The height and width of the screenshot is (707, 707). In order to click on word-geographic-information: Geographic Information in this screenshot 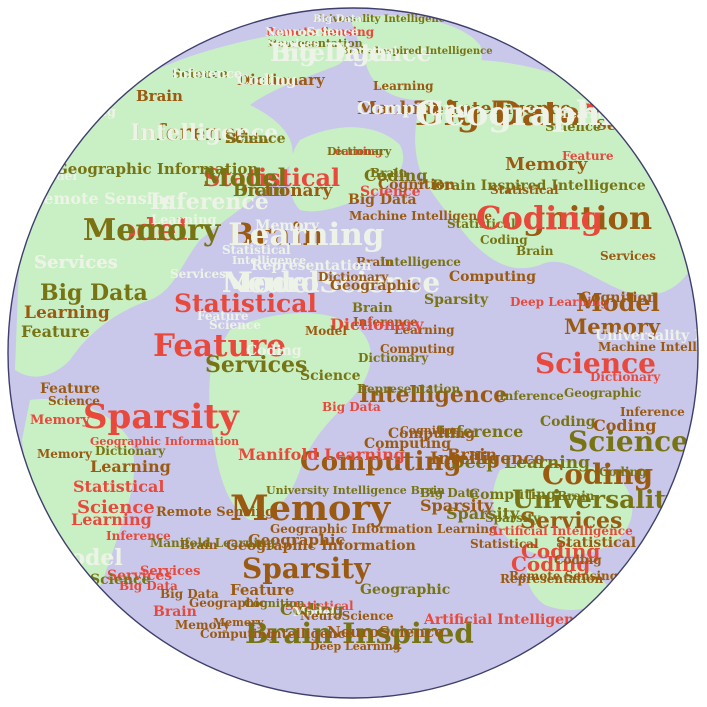, I will do `click(647, 108)`.